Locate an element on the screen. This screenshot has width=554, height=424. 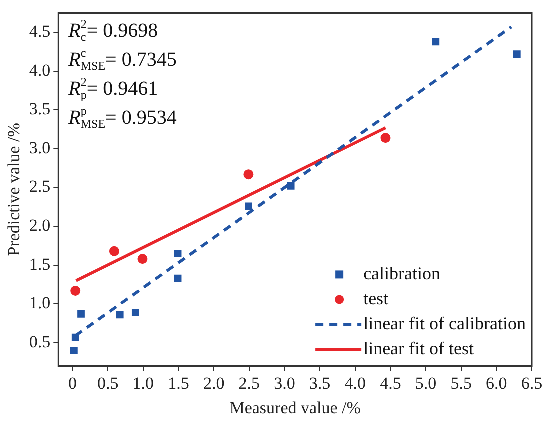
x-tick-label: 5.0 is located at coordinates (426, 383).